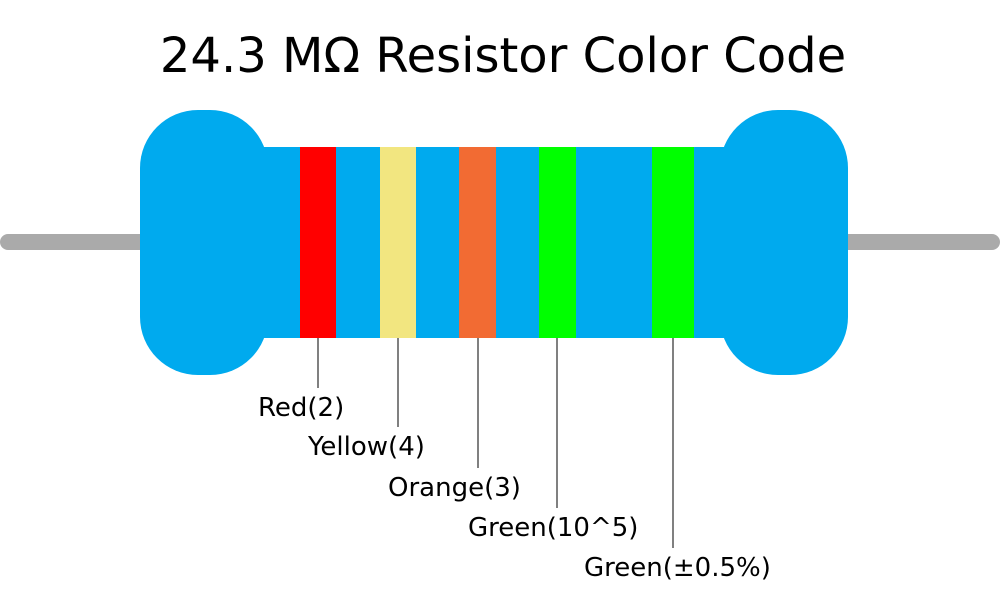  I want to click on band-1-label: Red(2), so click(301, 408).